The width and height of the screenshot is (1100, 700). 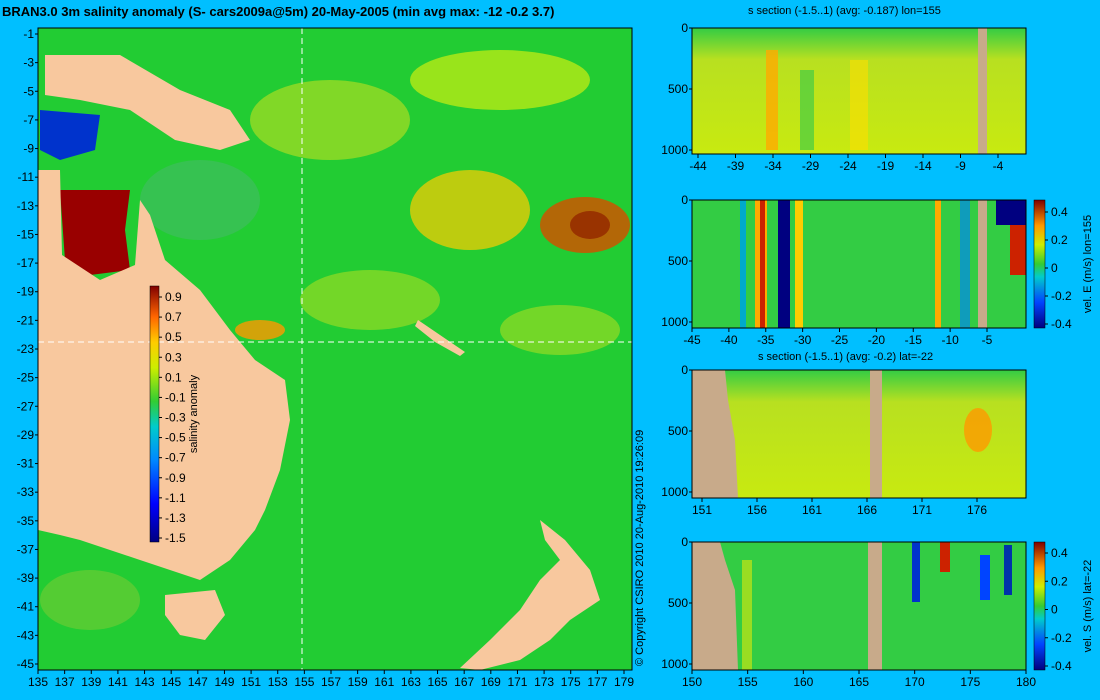 I want to click on x-tick-label: -19, so click(x=886, y=166).